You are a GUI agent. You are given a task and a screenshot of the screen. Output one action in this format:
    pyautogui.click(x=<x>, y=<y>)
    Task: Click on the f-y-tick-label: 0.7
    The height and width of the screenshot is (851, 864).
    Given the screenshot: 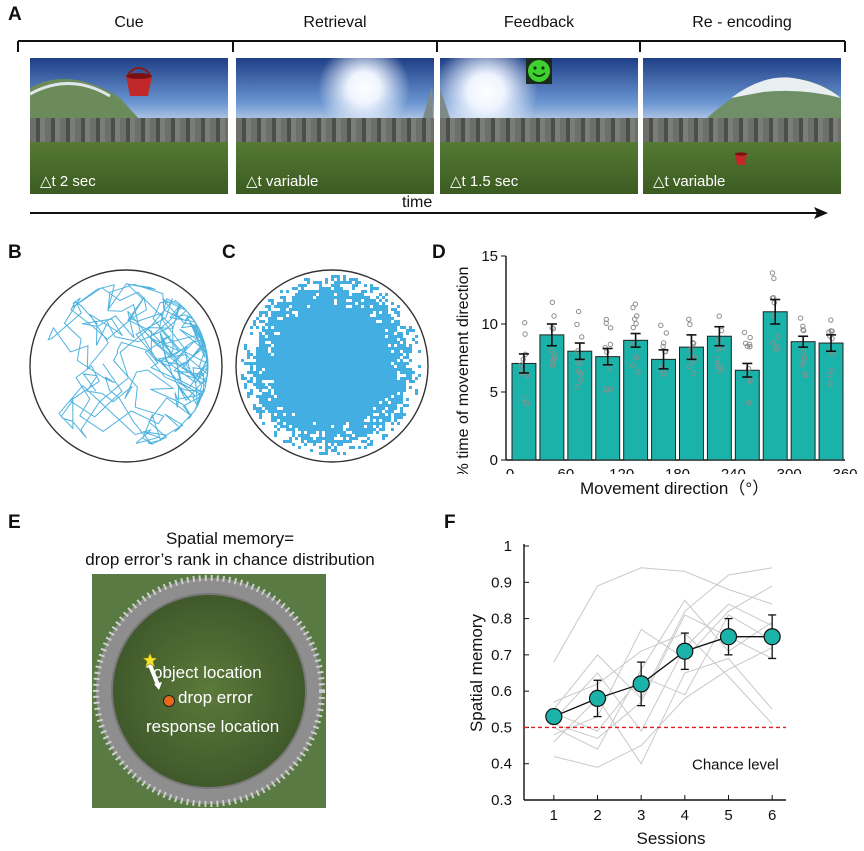 What is the action you would take?
    pyautogui.click(x=501, y=655)
    